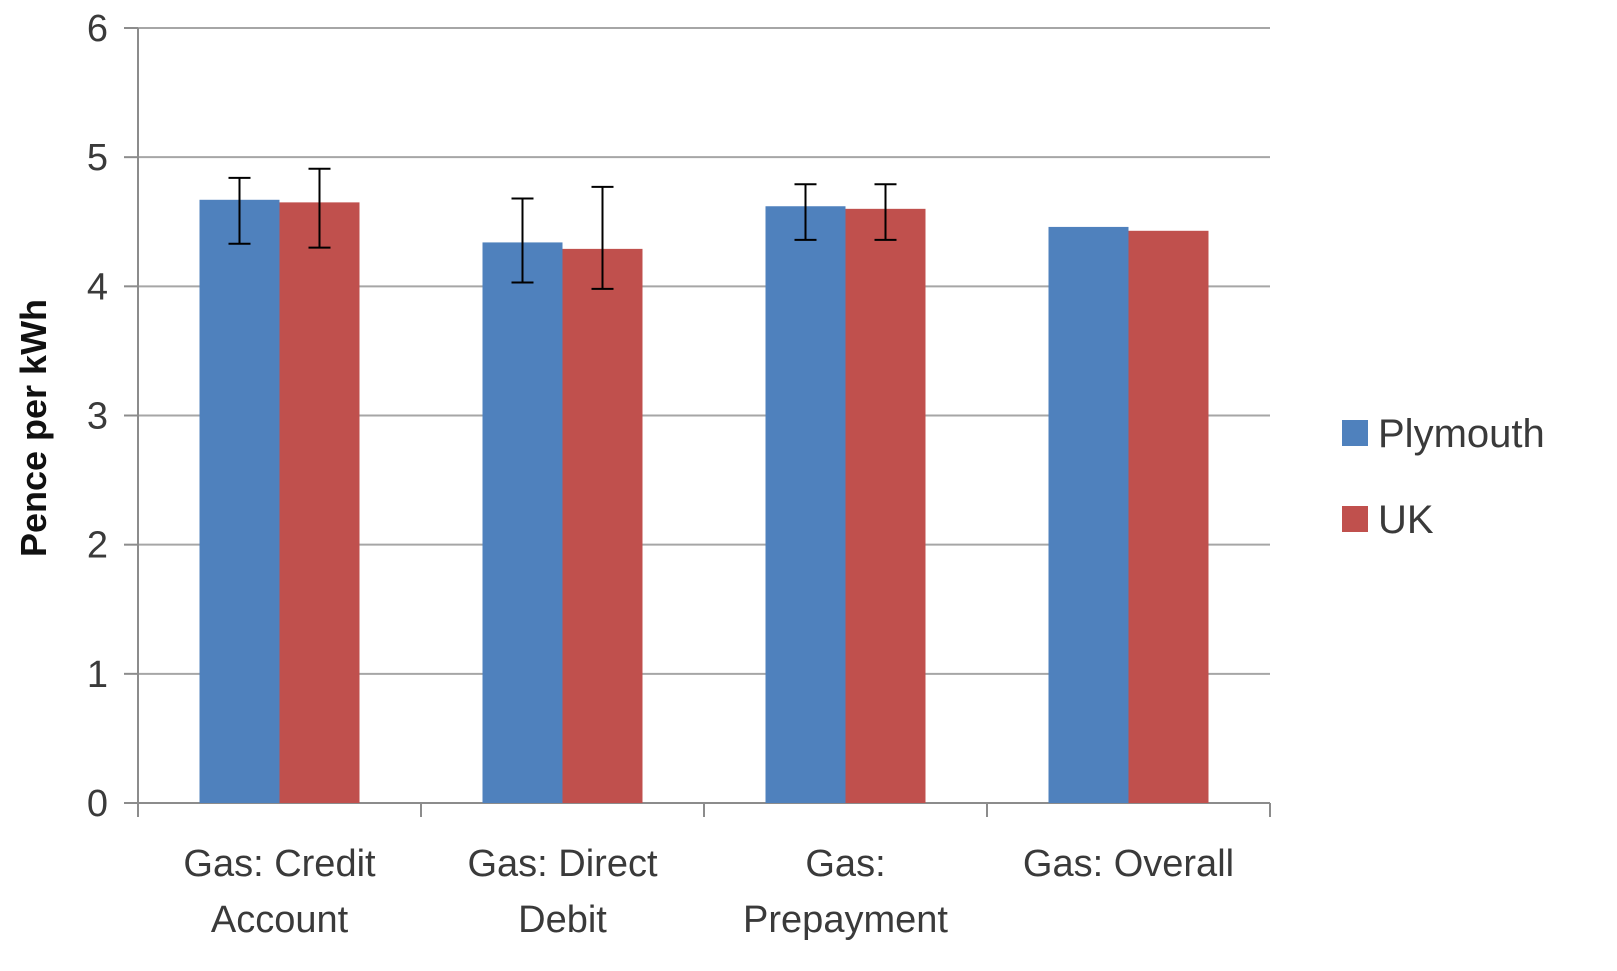 The image size is (1617, 971). I want to click on y-tick-label: 0, so click(97, 804).